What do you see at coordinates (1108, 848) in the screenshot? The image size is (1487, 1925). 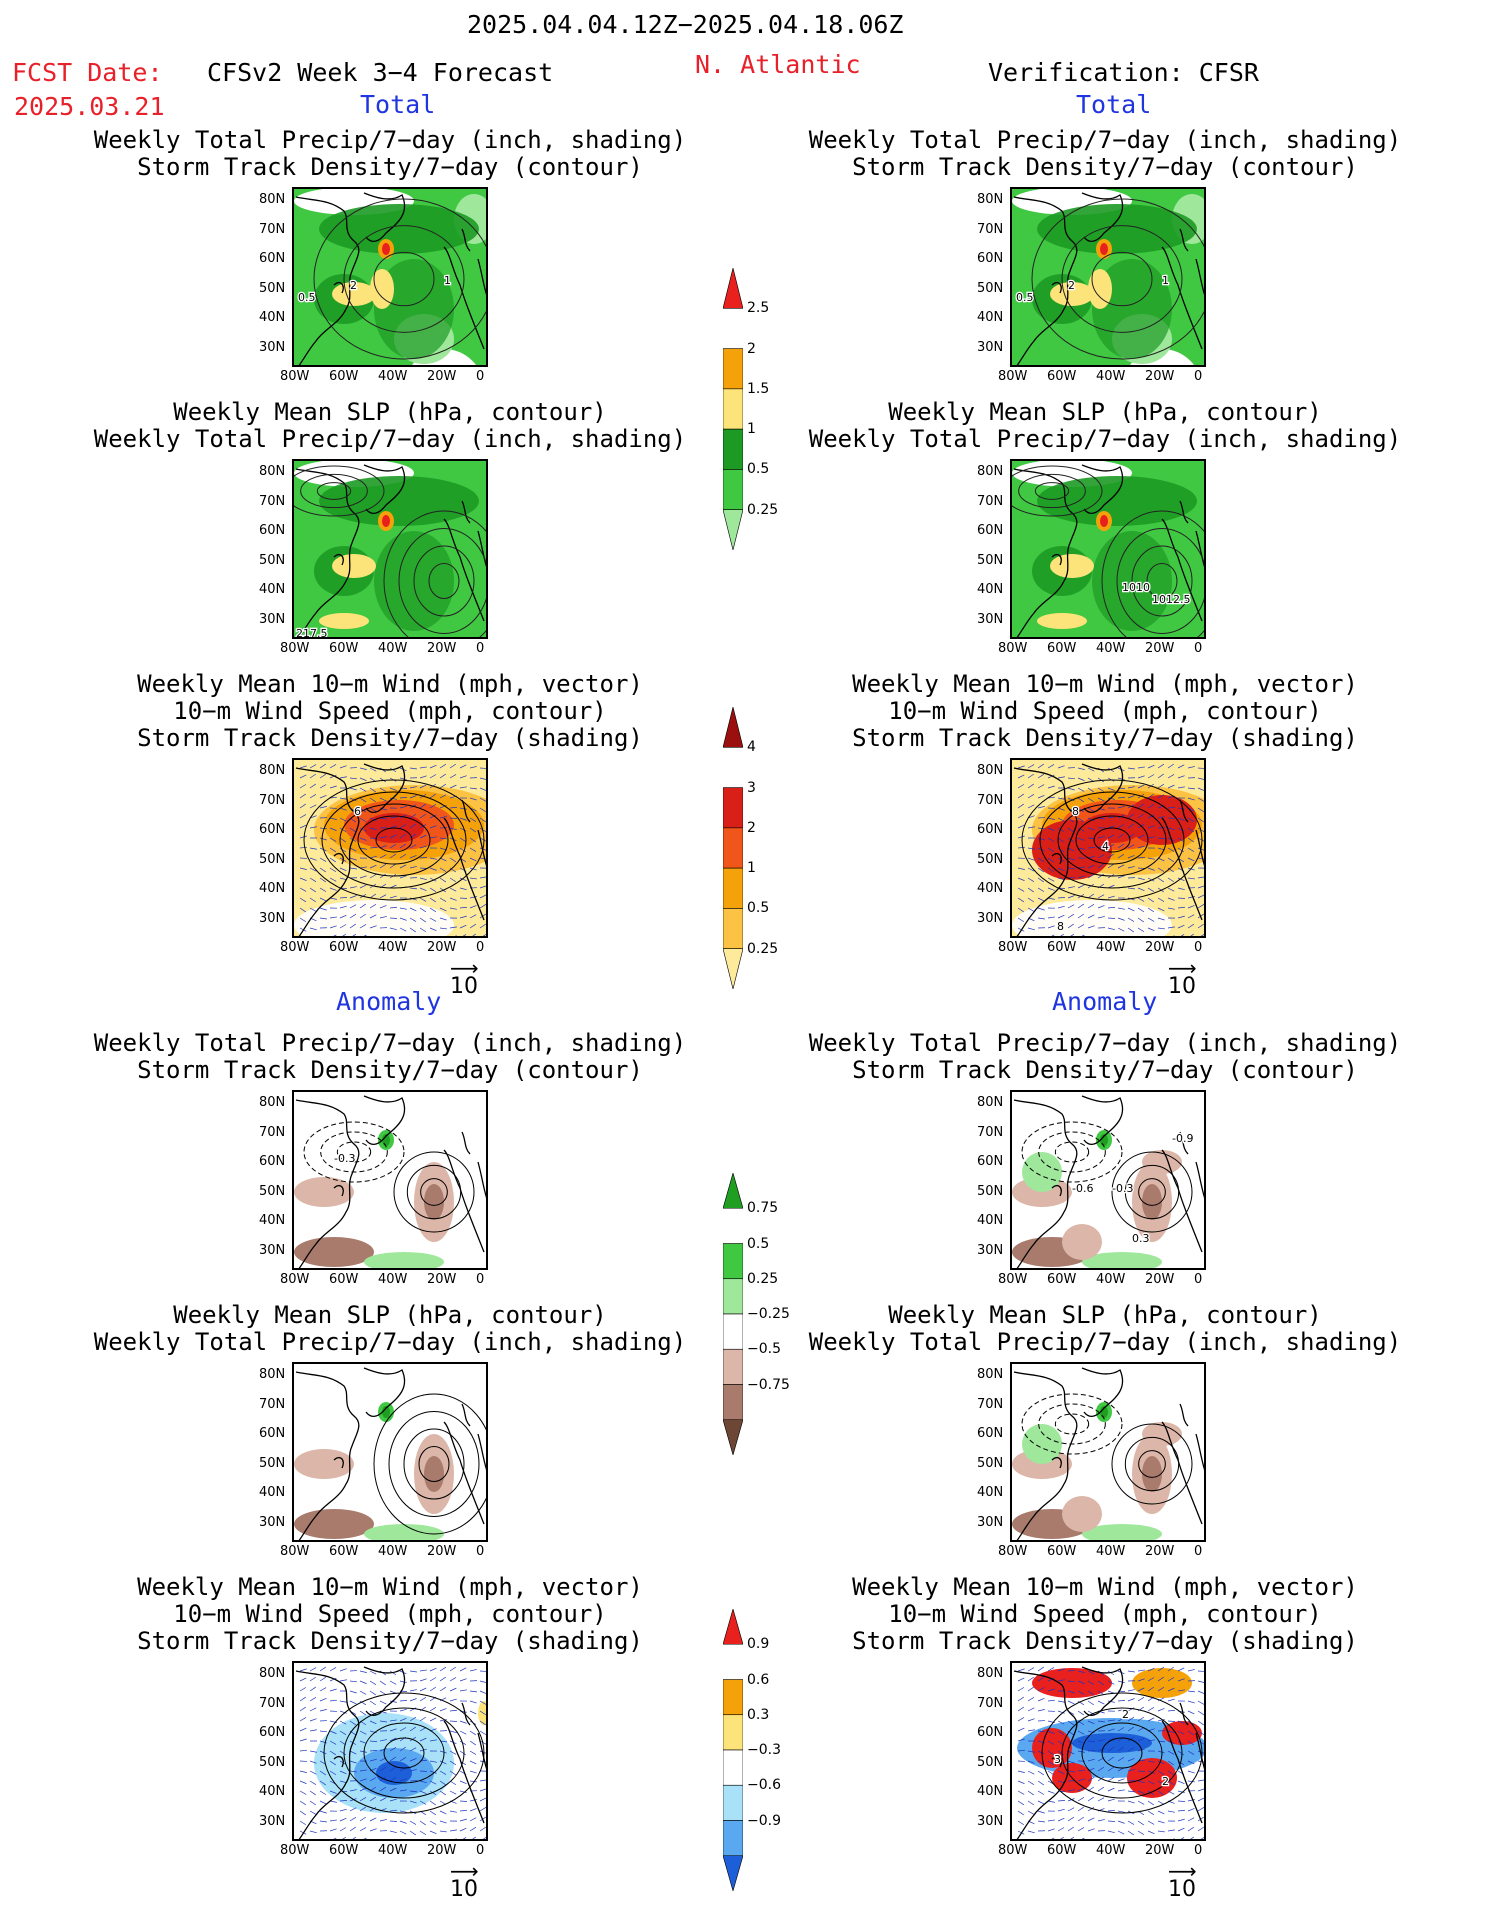 I see `map-p3r: 8 4 8` at bounding box center [1108, 848].